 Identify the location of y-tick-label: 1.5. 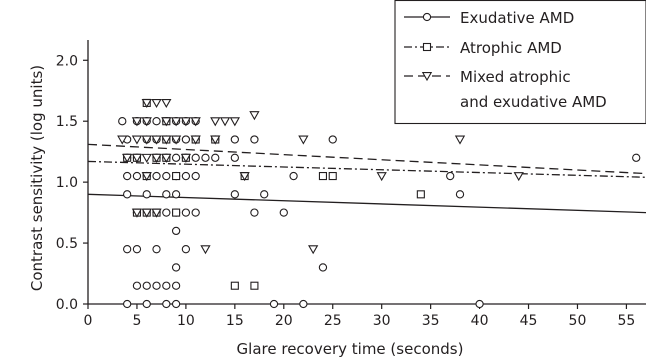
(67, 122).